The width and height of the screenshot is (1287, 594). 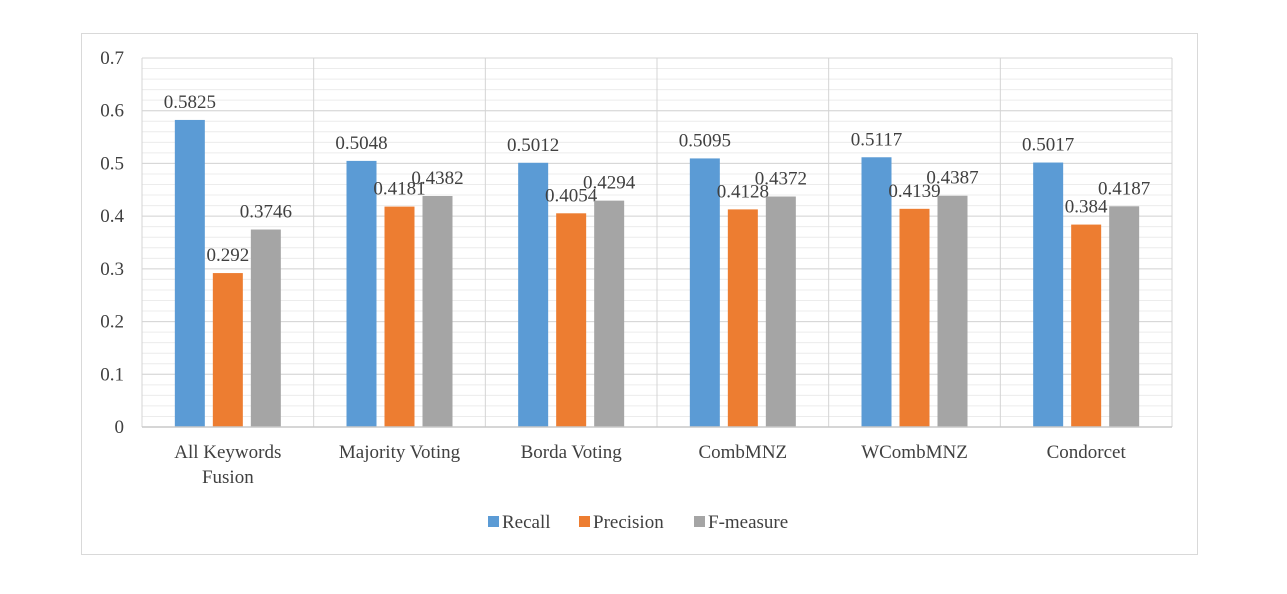 I want to click on x-category-label: Fusion, so click(x=228, y=477).